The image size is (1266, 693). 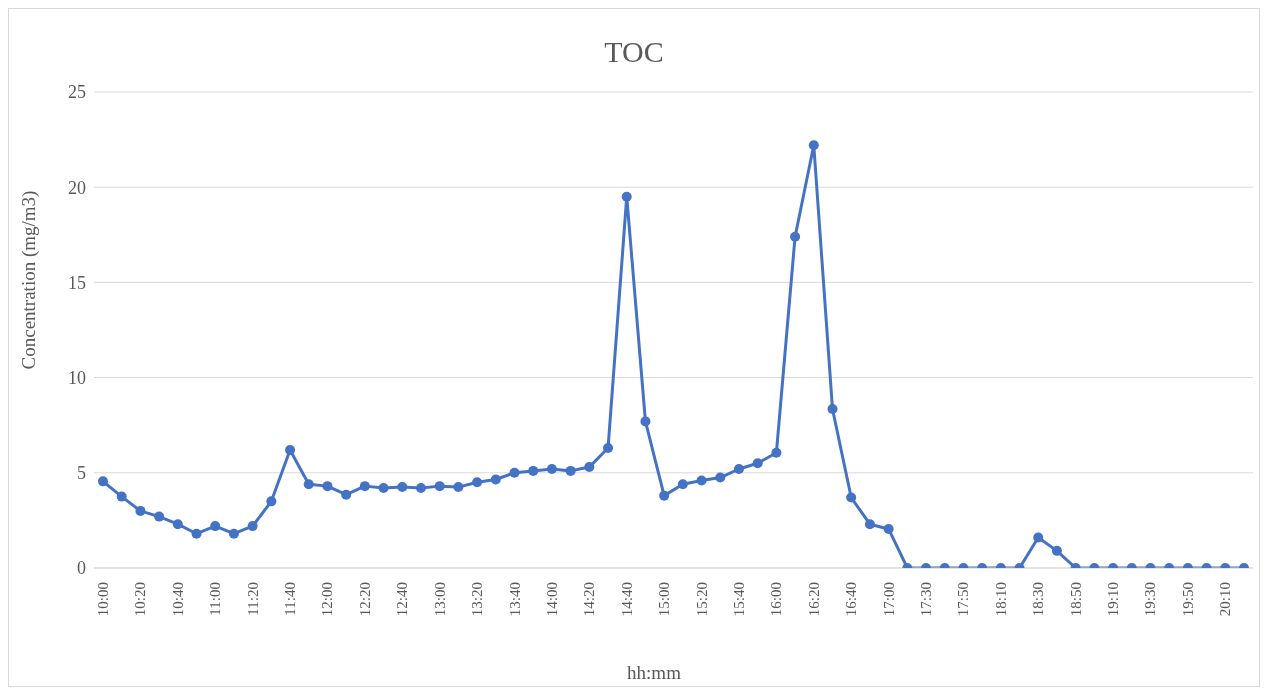 What do you see at coordinates (514, 599) in the screenshot?
I see `x-tick-label: 13:40` at bounding box center [514, 599].